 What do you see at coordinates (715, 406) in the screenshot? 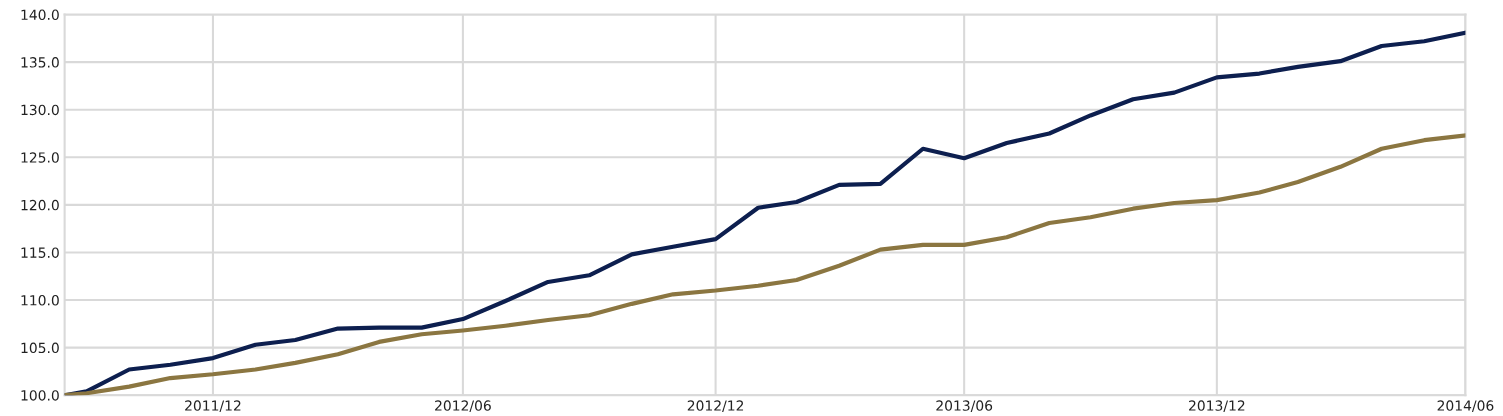
I see `x-tick-label: 2012/12` at bounding box center [715, 406].